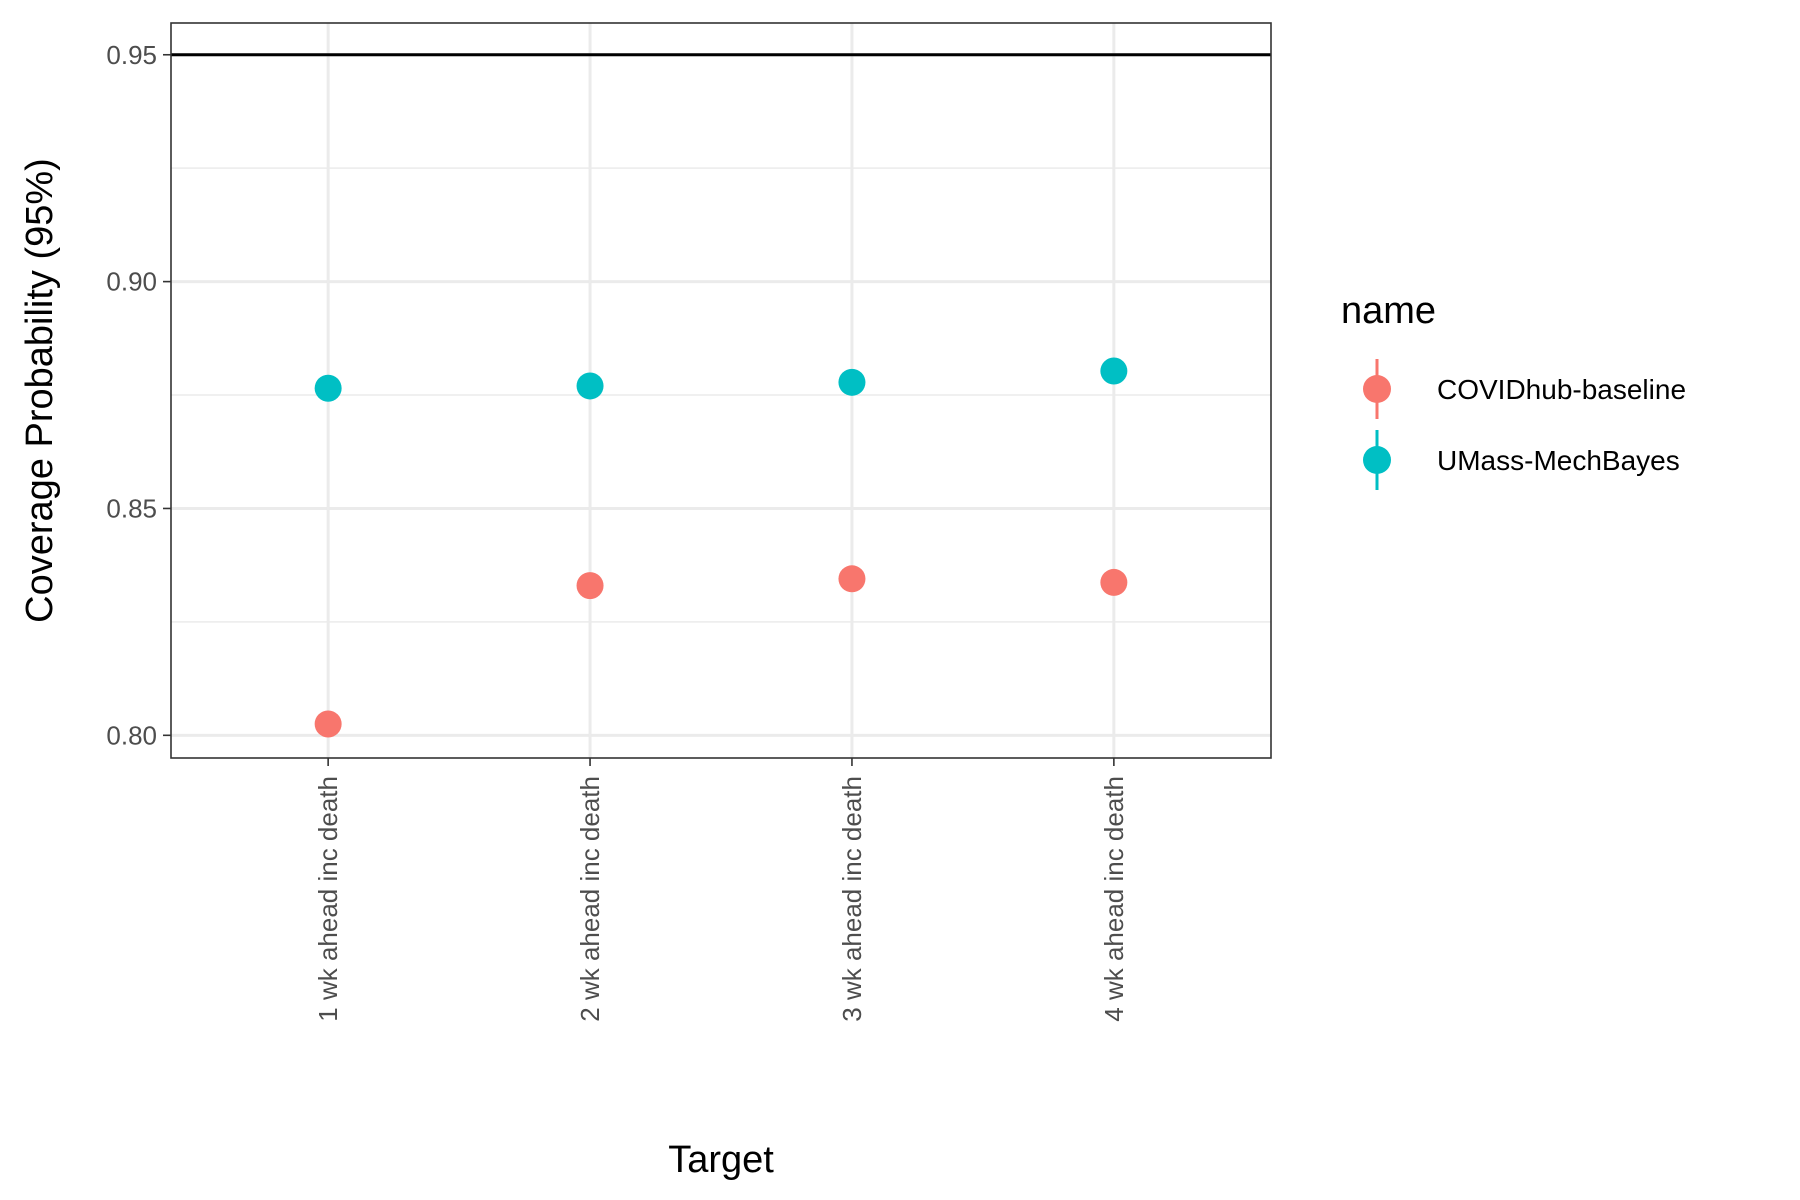  Describe the element at coordinates (852, 899) in the screenshot. I see `x-tick-label: 3 wk ahead inc death` at that location.